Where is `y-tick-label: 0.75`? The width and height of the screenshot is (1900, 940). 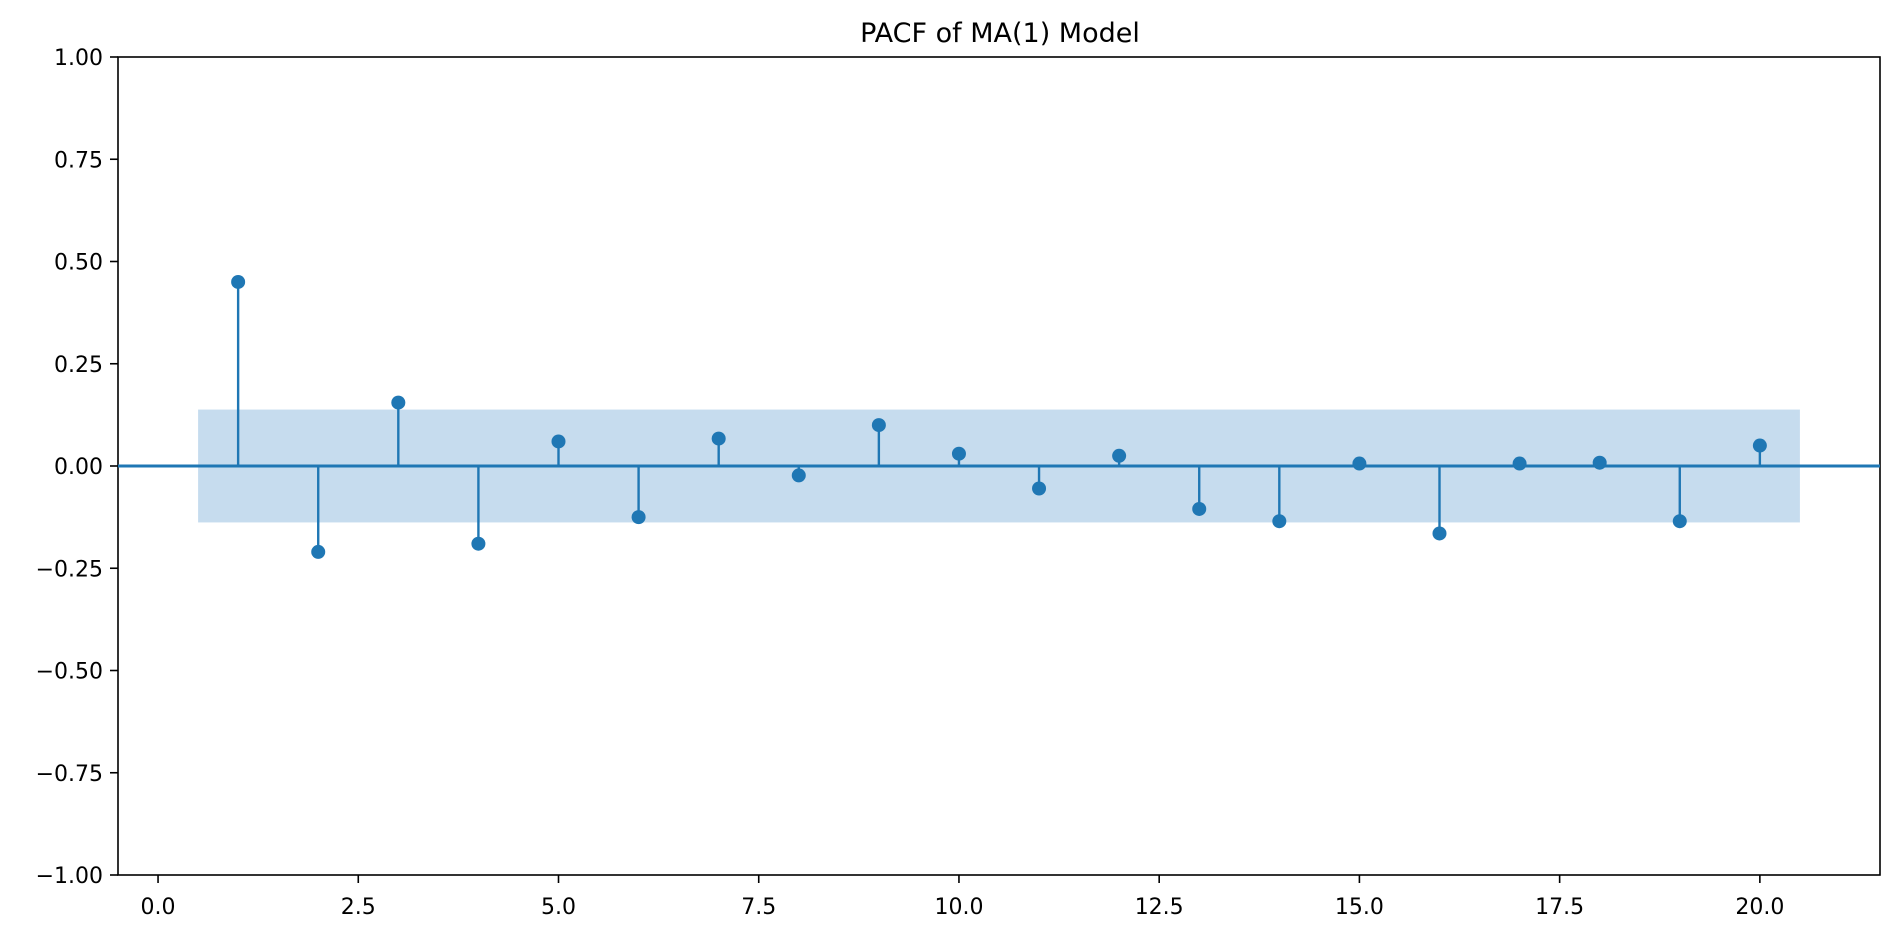
y-tick-label: 0.75 is located at coordinates (78, 160).